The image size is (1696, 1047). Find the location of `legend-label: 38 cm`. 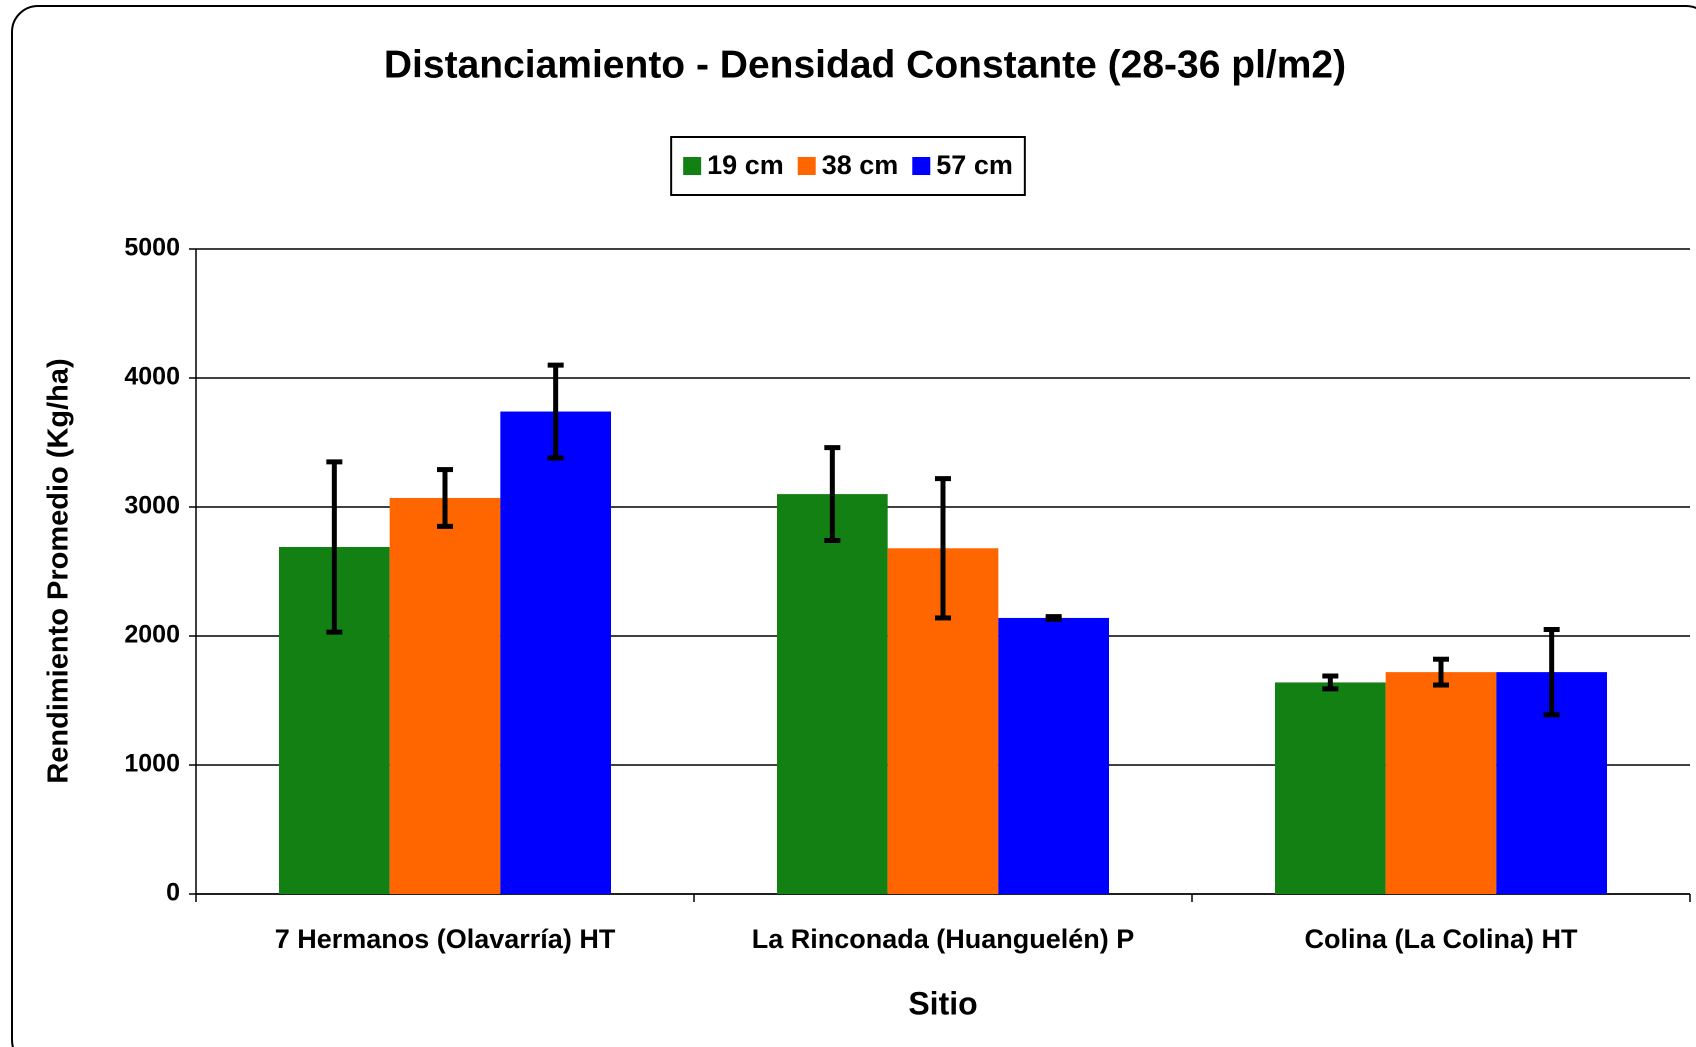

legend-label: 38 cm is located at coordinates (860, 165).